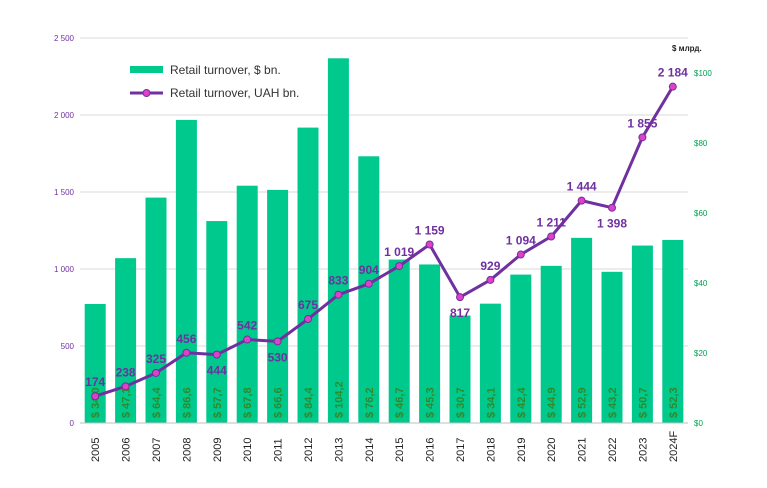 The image size is (767, 488). I want to click on x-tick-label: 2020, so click(552, 450).